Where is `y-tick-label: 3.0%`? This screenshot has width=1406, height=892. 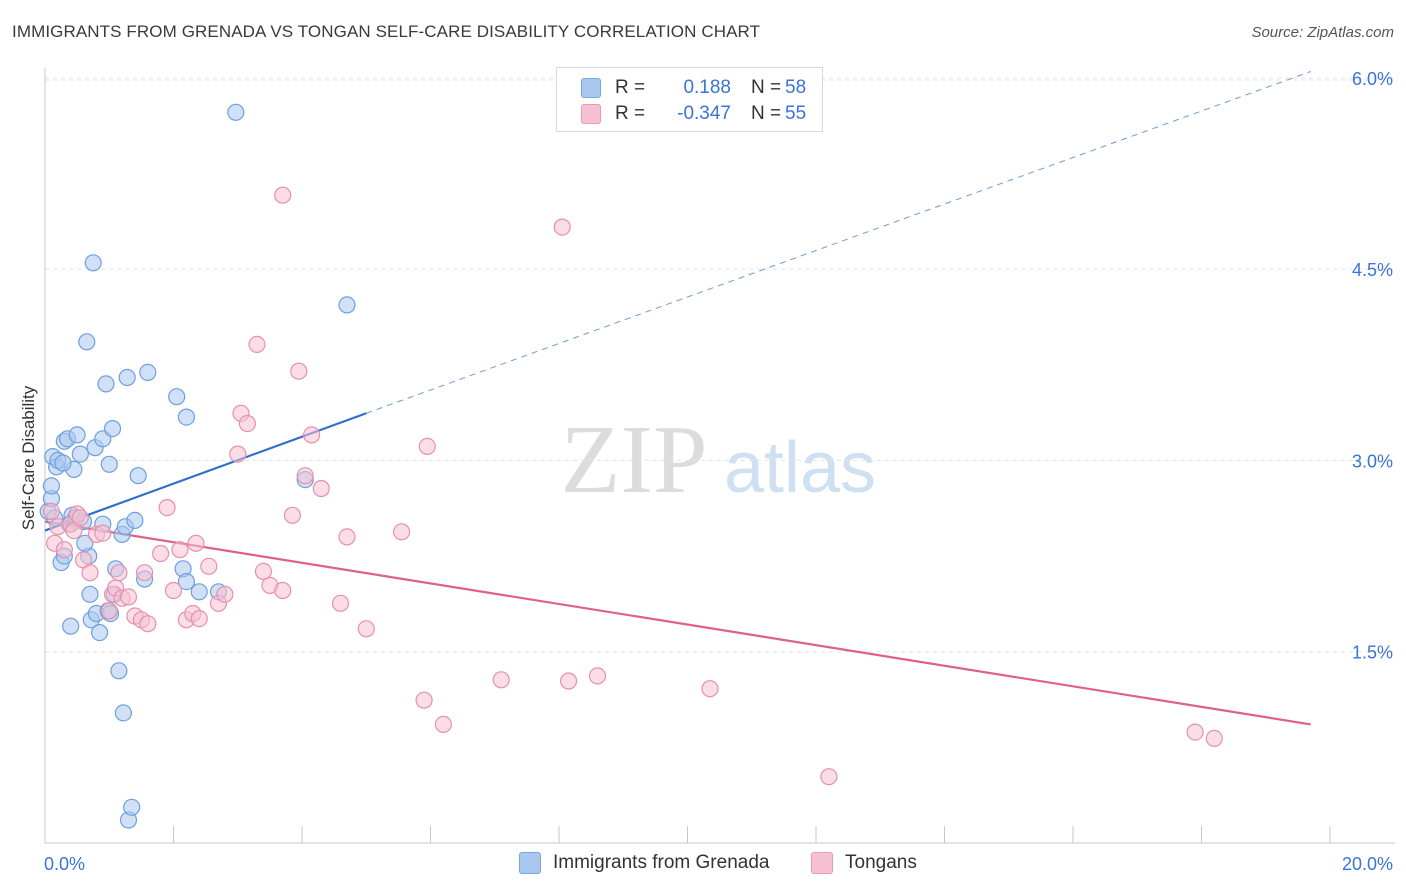
y-tick-label: 3.0% is located at coordinates (1372, 461).